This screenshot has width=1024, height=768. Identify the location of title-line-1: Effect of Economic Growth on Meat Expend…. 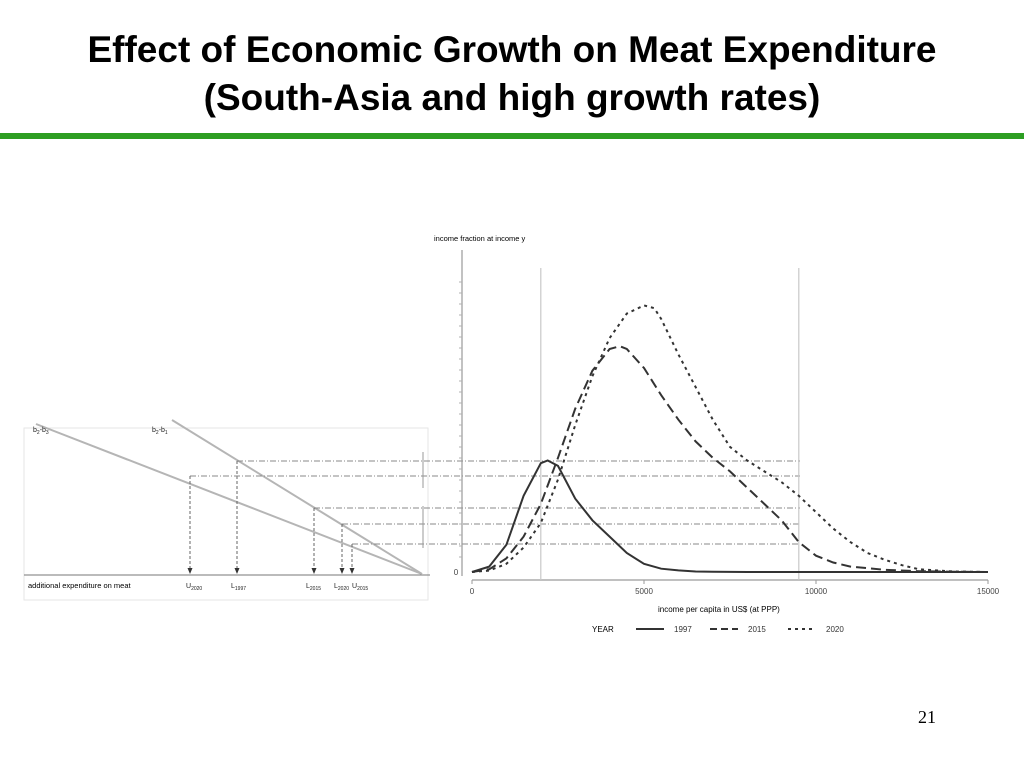
(512, 49).